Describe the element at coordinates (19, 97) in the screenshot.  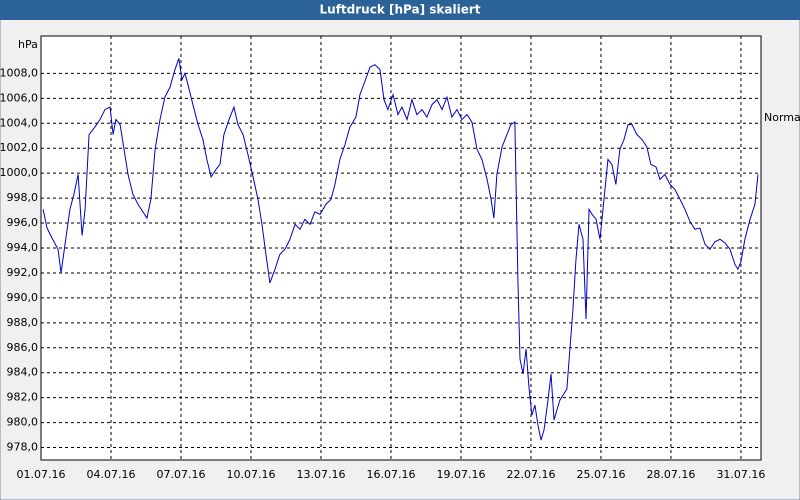
I see `y-tick-label: 1006,0` at that location.